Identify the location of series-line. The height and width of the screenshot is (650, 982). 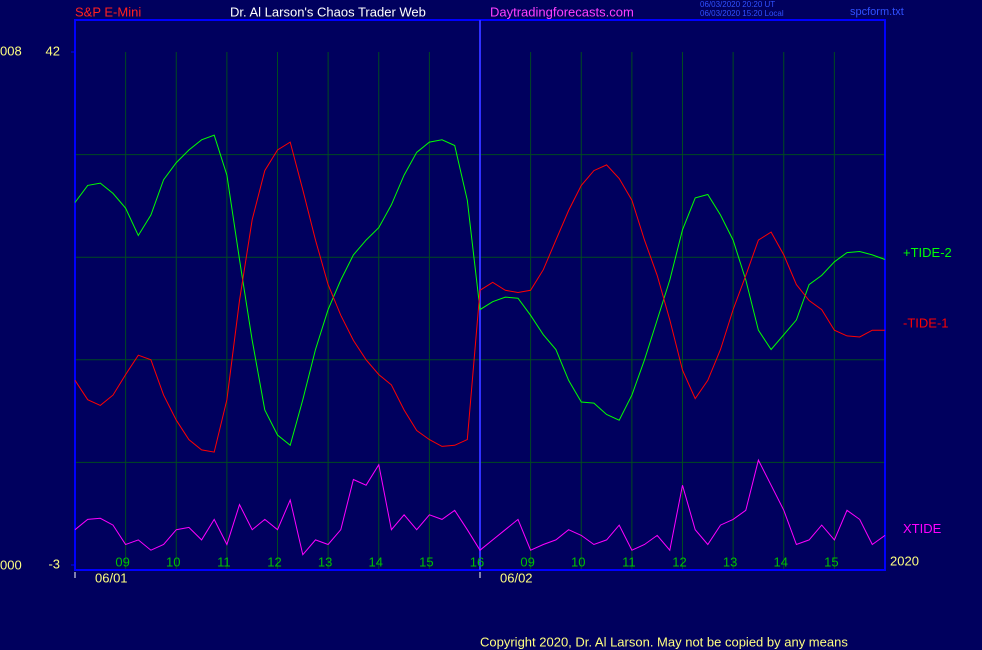
(480, 507).